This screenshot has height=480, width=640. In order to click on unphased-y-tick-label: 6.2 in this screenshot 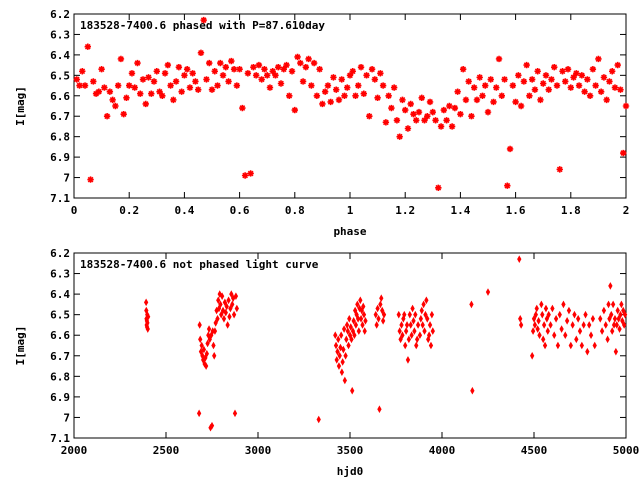, I will do `click(60, 253)`.